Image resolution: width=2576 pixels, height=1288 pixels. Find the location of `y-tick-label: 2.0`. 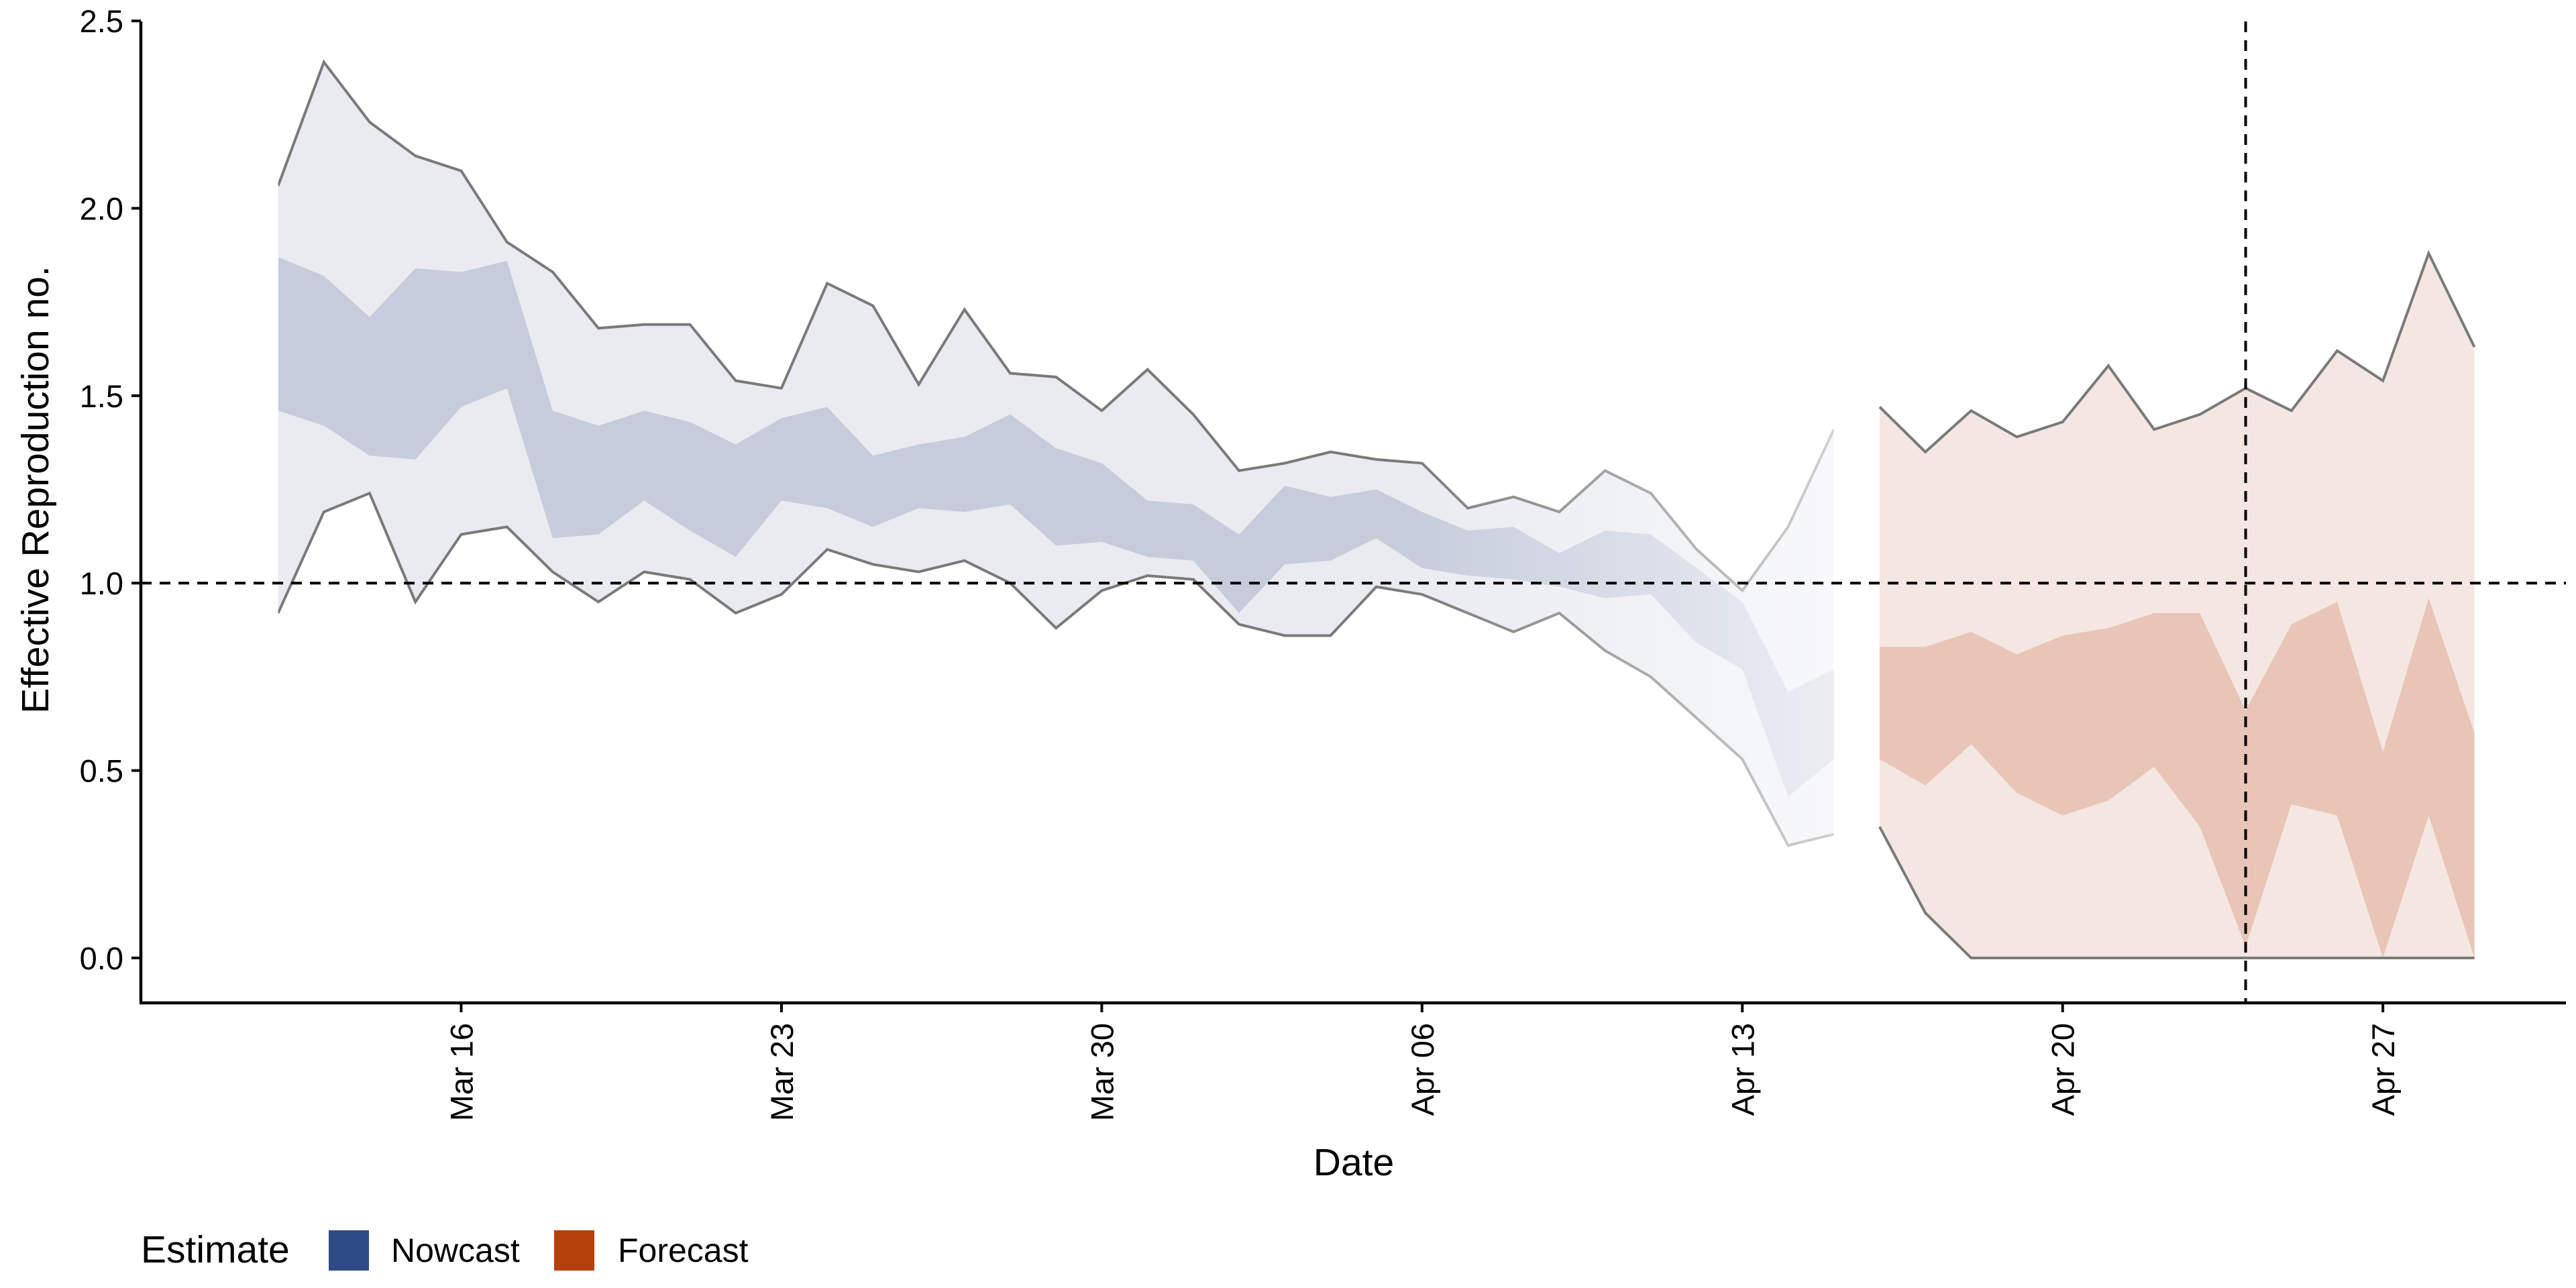

y-tick-label: 2.0 is located at coordinates (101, 209).